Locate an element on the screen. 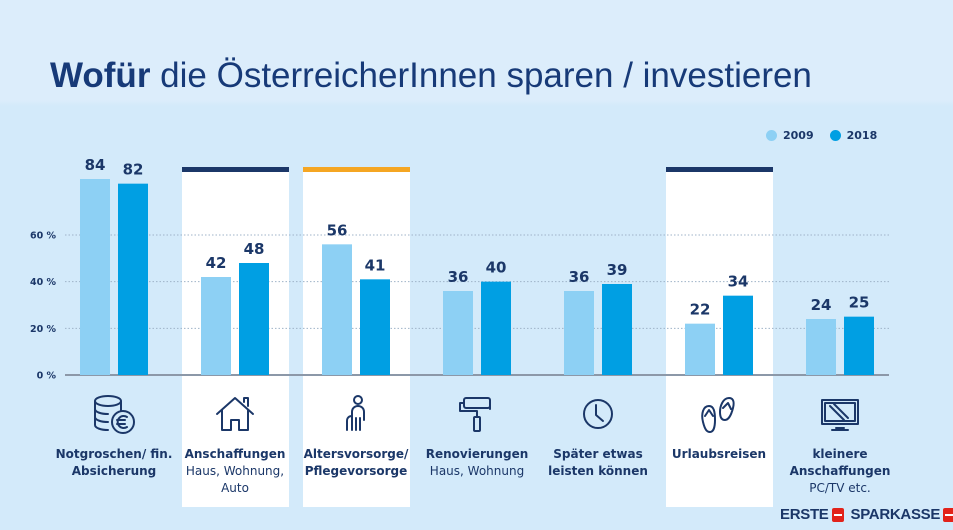 Image resolution: width=953 pixels, height=530 pixels. category-subtitle: Haus, Wohnung is located at coordinates (477, 471).